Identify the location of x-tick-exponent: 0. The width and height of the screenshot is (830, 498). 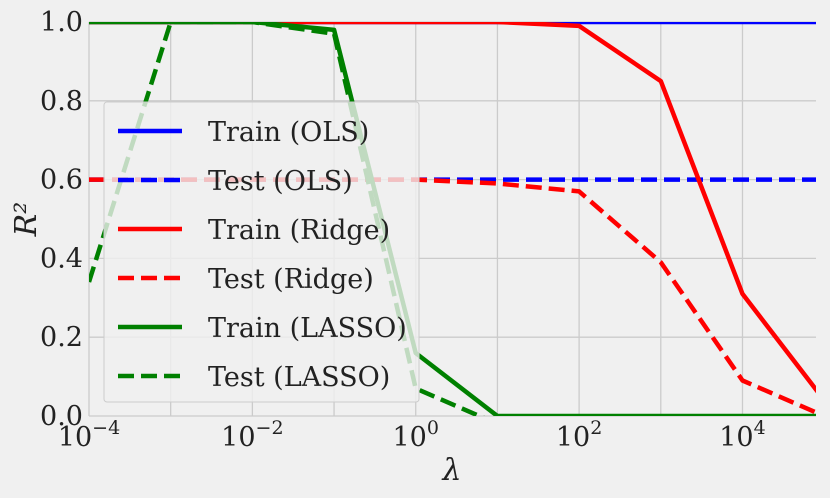
(433, 428).